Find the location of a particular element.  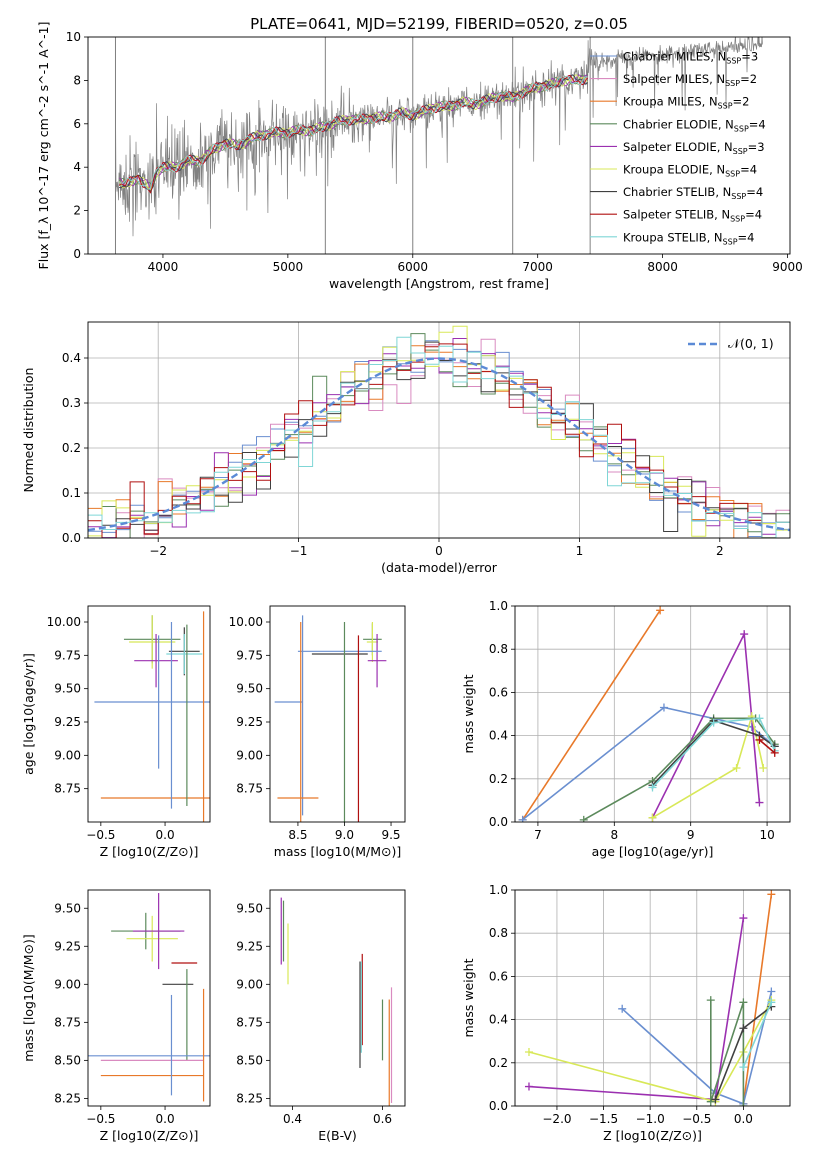

y-tick-label: 0.4 is located at coordinates (71, 358).